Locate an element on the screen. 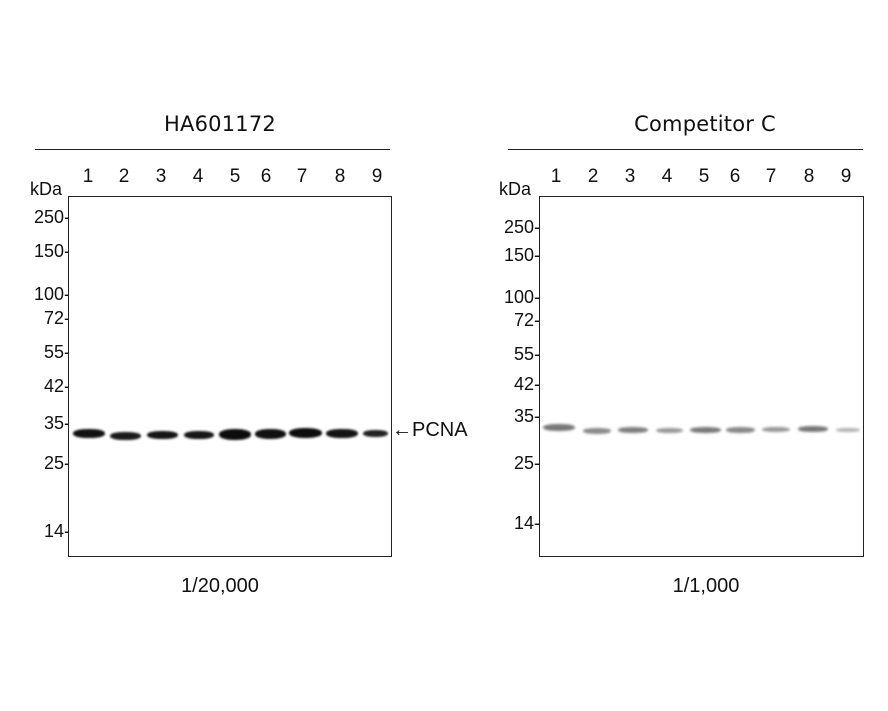 This screenshot has width=888, height=711. right-lane-label: 1 is located at coordinates (556, 176).